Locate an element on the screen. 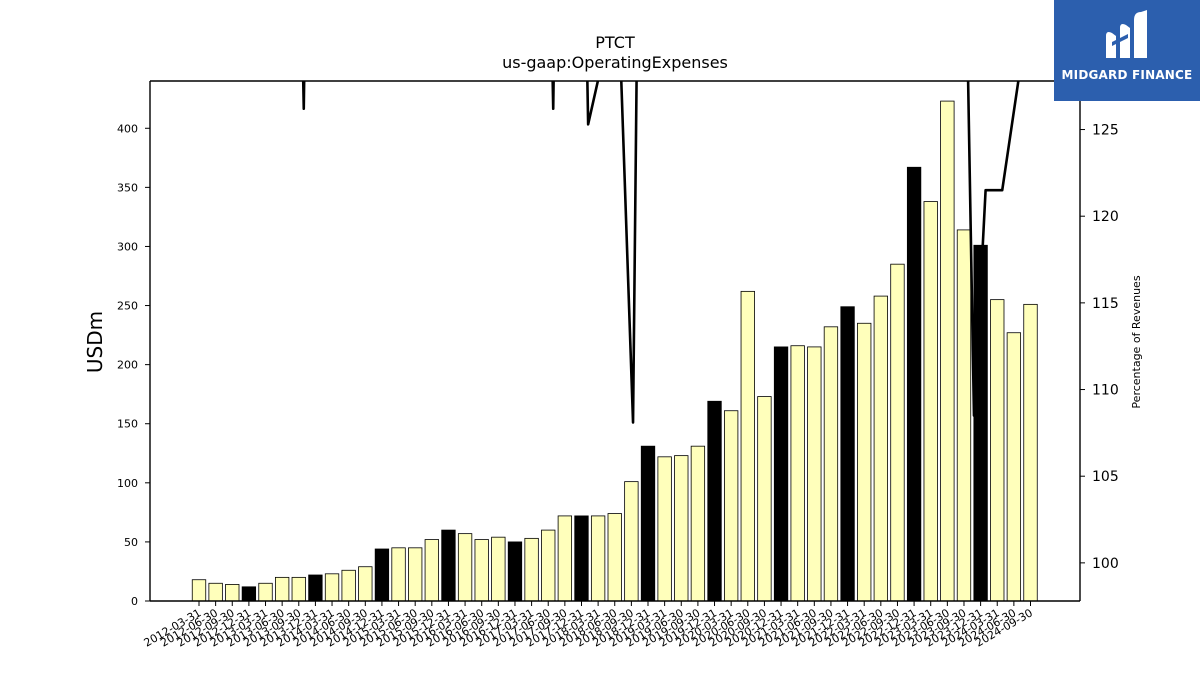  y-axis-label: USDm is located at coordinates (95, 342).